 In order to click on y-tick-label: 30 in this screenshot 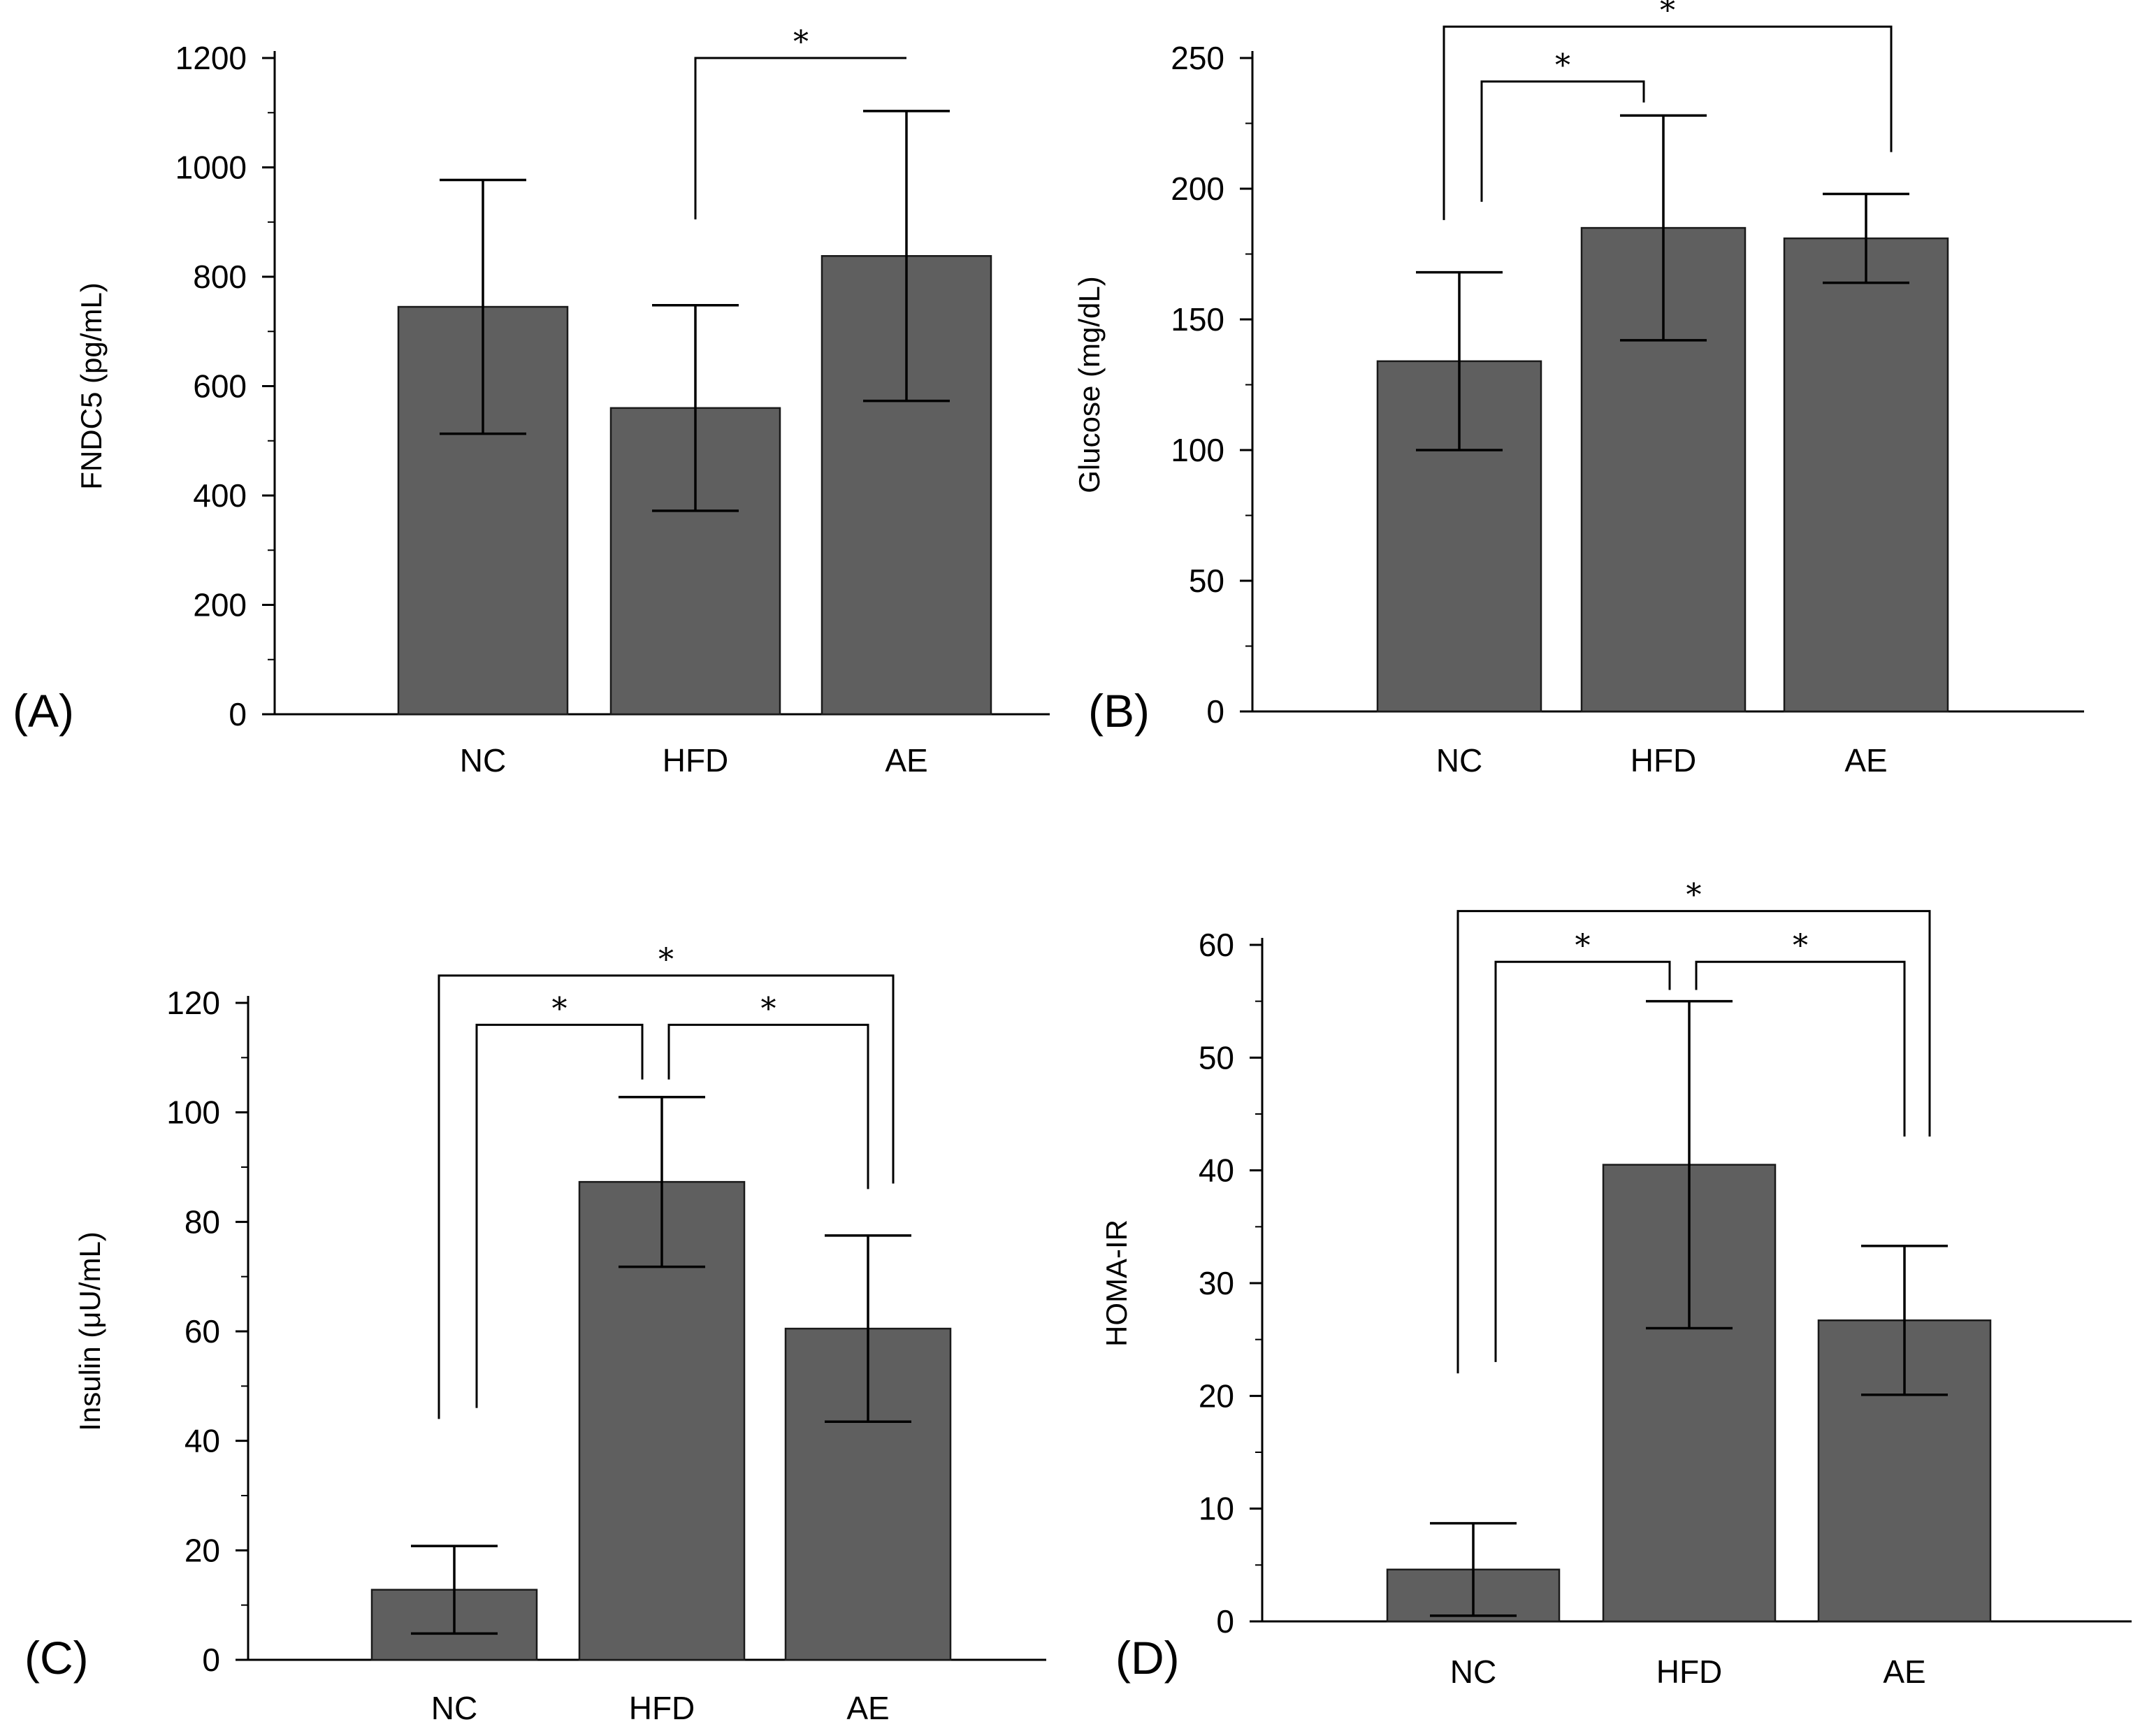, I will do `click(1216, 1283)`.